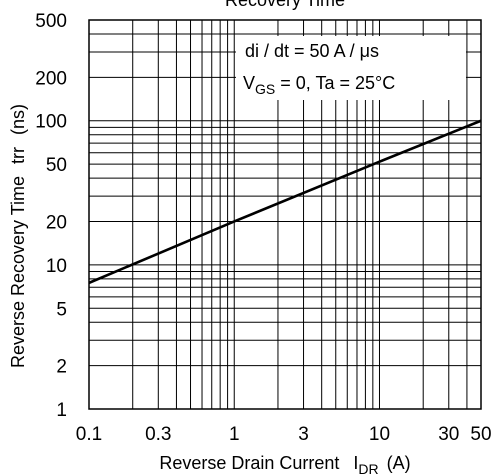 This screenshot has width=500, height=474. I want to click on y-tick-label: 200, so click(51, 78).